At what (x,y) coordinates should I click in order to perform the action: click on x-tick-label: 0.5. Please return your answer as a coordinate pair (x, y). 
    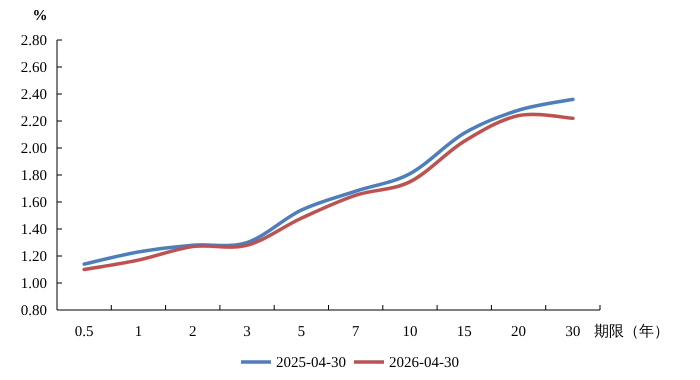
    Looking at the image, I should click on (84, 332).